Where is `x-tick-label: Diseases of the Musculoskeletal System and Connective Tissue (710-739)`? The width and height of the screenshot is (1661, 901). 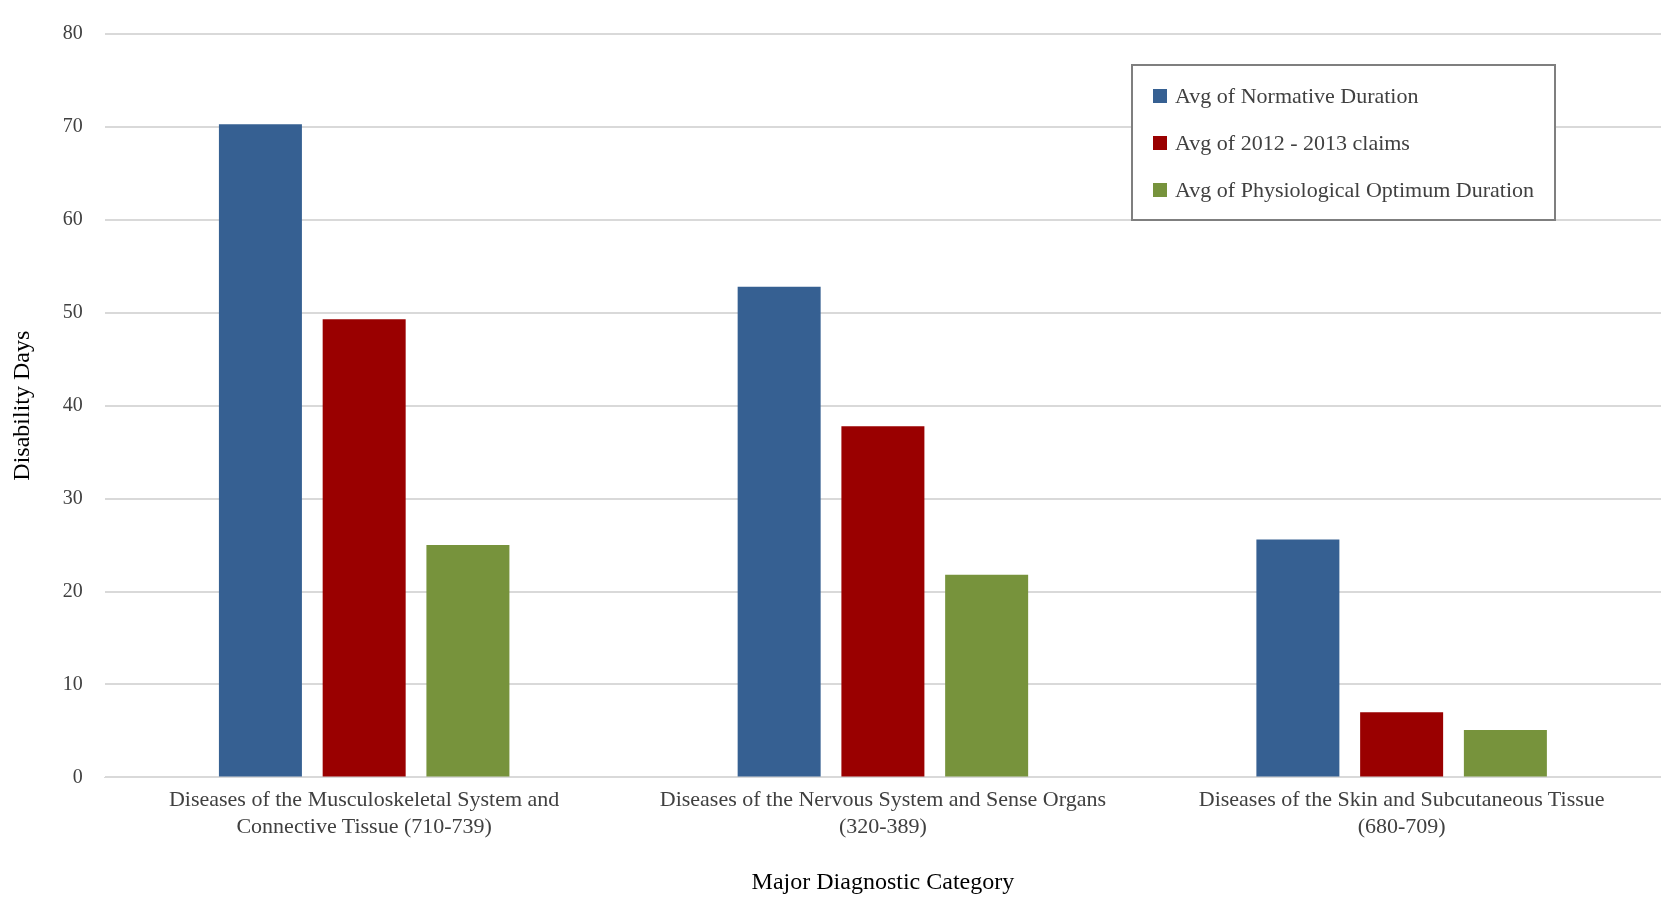
x-tick-label: Diseases of the Musculoskeletal System and Connective Tissue (710-739) is located at coordinates (364, 812).